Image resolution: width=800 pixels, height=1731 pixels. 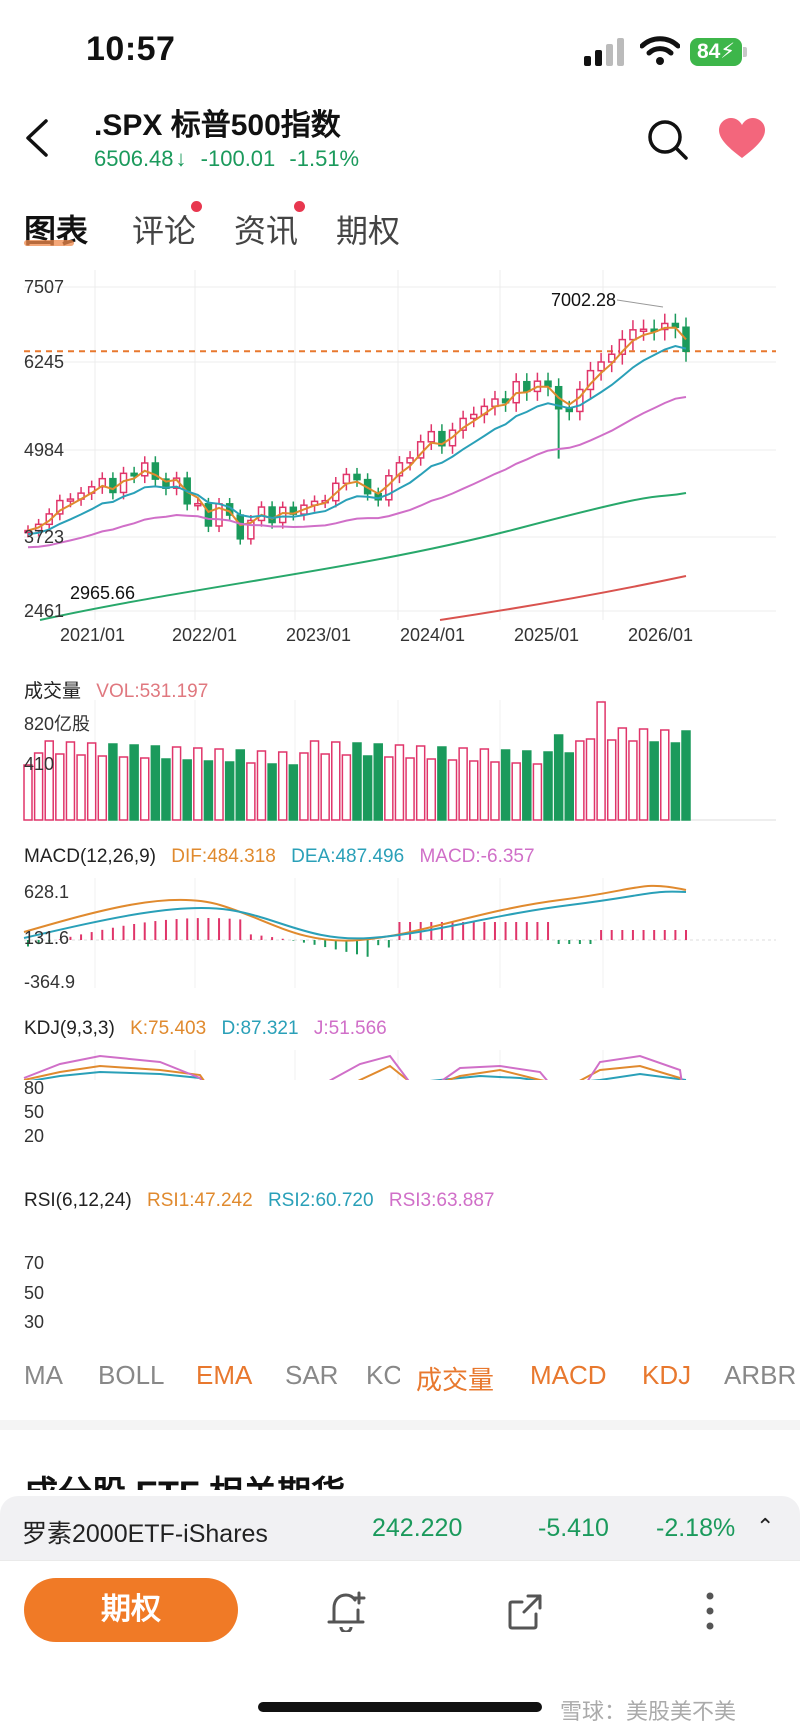 I want to click on rsi-y-tick-30: 30, so click(x=34, y=1322).